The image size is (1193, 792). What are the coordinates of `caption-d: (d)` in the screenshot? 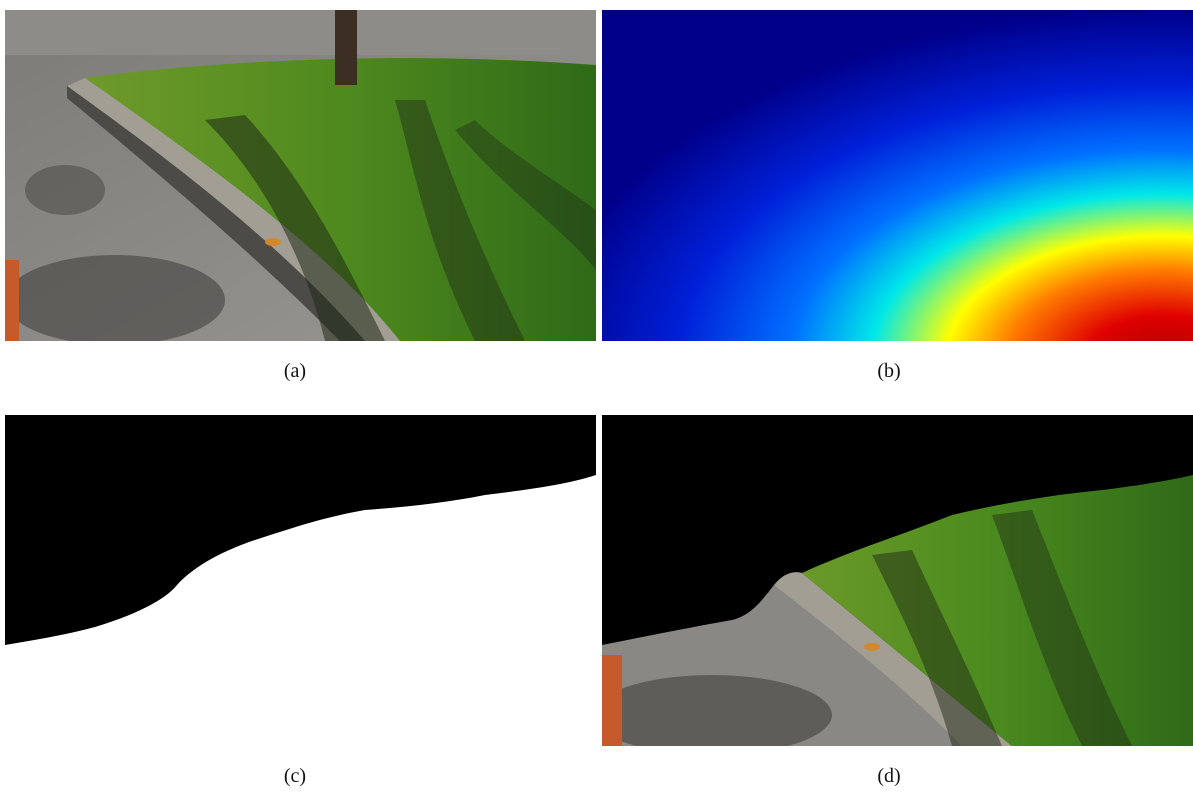 It's located at (889, 776).